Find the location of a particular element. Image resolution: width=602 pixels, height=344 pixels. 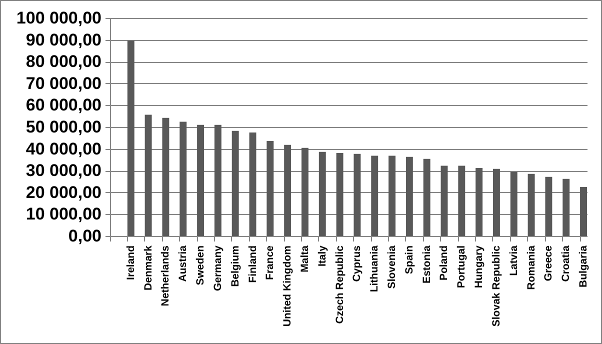

y-tick-label: 40 000,00 is located at coordinates (64, 148).